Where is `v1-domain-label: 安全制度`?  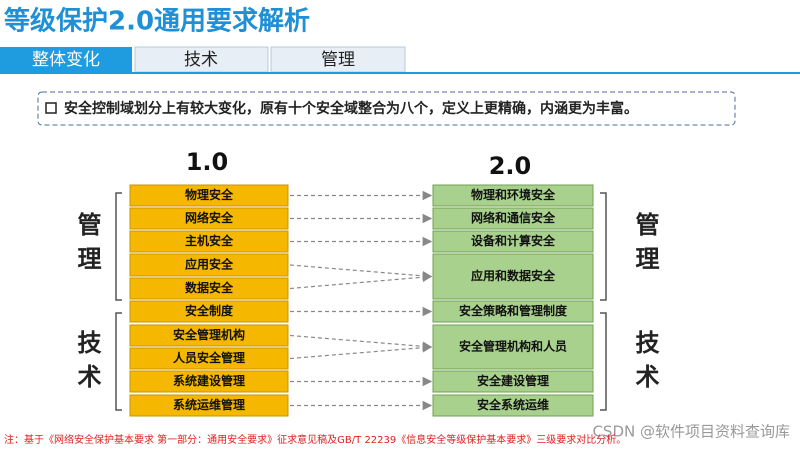 v1-domain-label: 安全制度 is located at coordinates (209, 310).